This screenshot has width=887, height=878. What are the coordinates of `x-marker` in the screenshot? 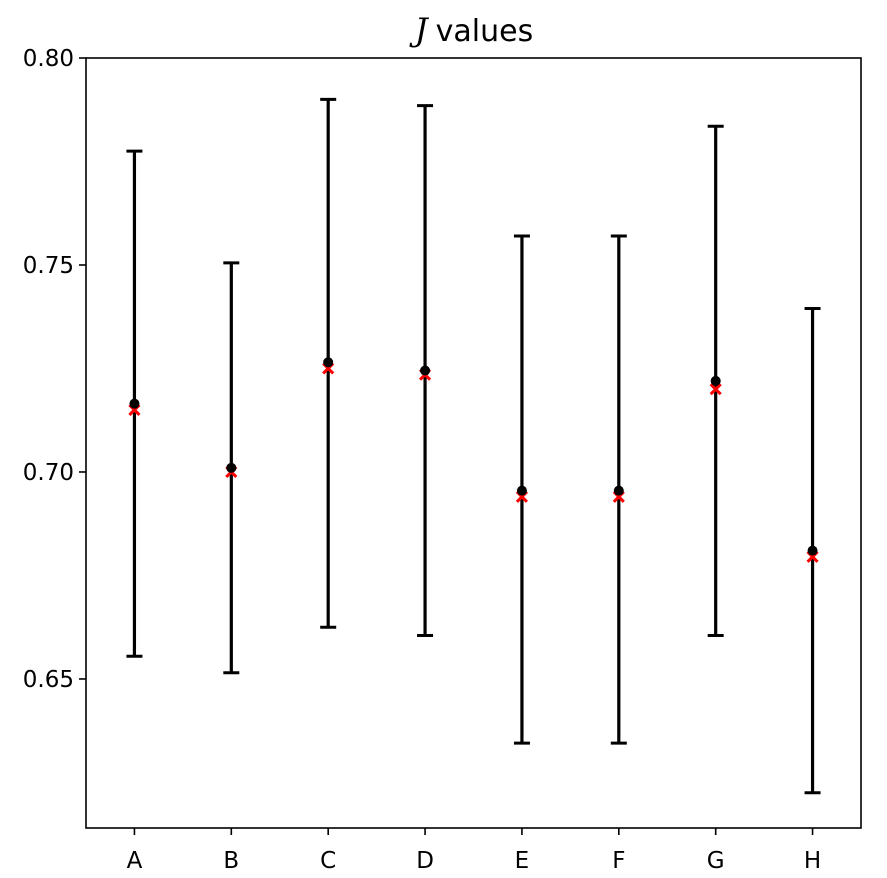 It's located at (715, 389).